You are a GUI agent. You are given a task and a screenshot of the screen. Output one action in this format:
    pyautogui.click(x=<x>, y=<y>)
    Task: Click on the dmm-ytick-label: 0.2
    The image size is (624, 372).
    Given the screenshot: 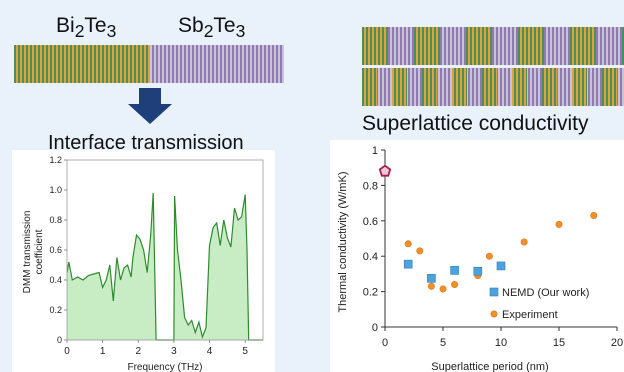 What is the action you would take?
    pyautogui.click(x=55, y=310)
    